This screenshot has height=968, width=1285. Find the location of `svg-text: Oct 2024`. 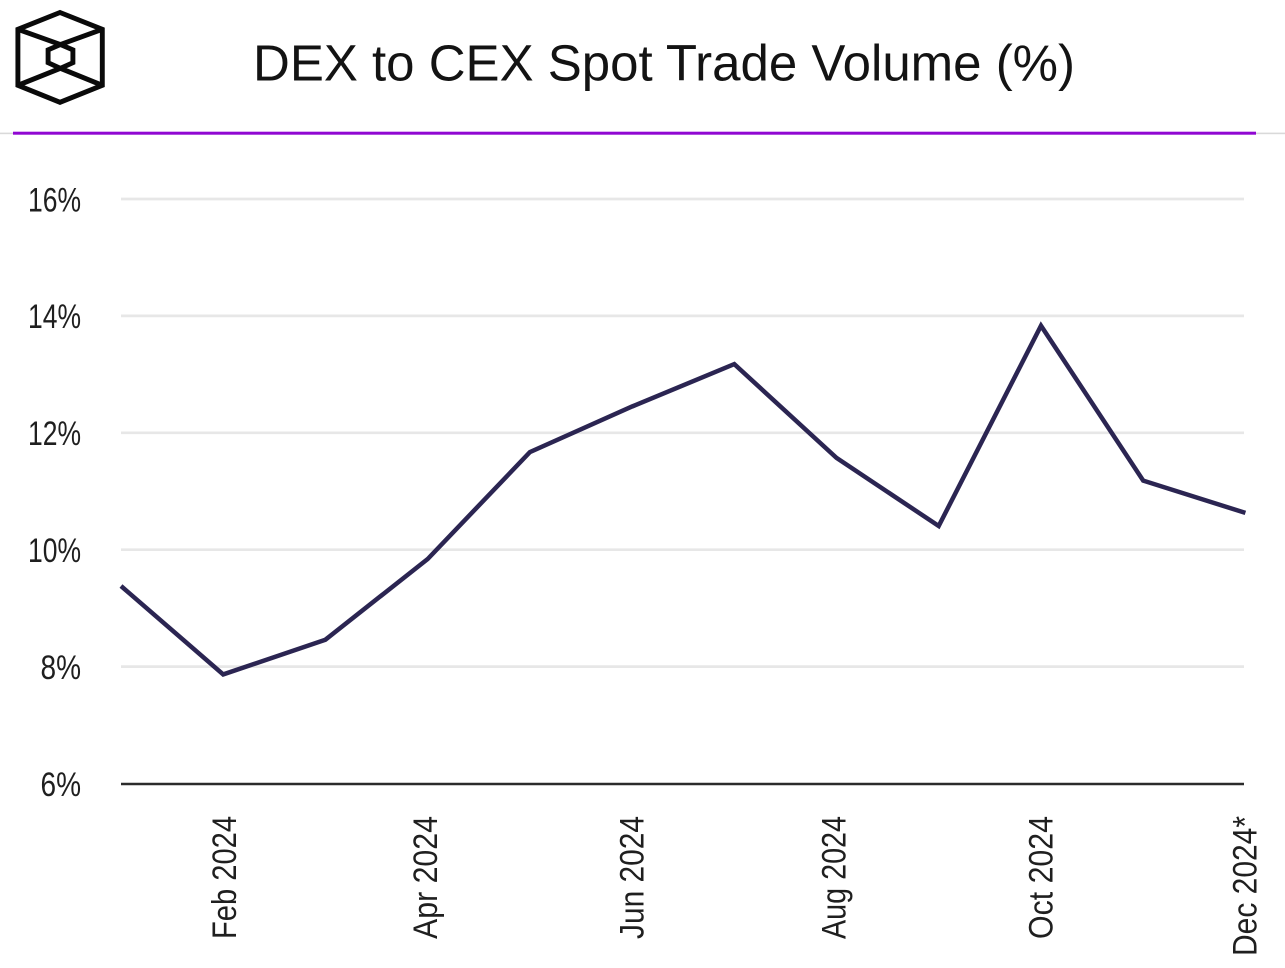

svg-text: Oct 2024 is located at coordinates (1041, 877).